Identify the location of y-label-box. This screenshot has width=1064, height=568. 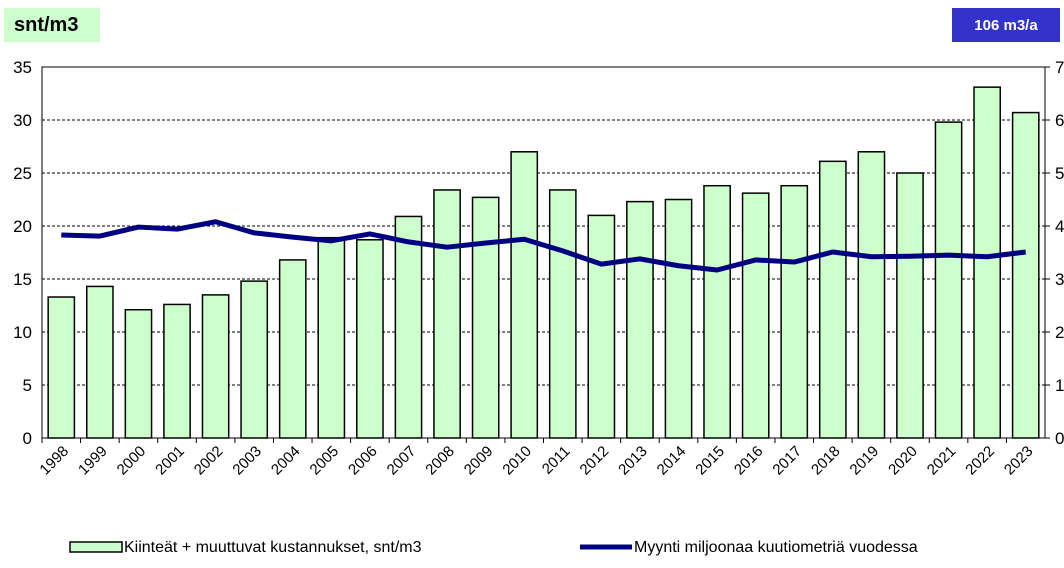
(52, 25).